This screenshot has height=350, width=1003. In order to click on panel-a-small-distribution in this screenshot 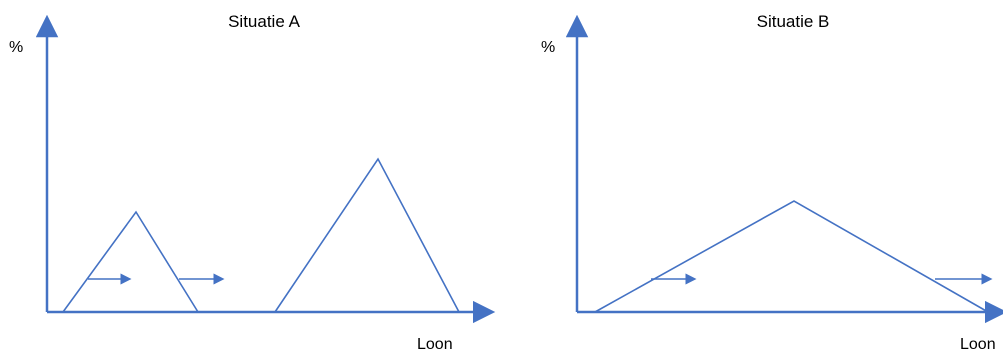, I will do `click(130, 261)`.